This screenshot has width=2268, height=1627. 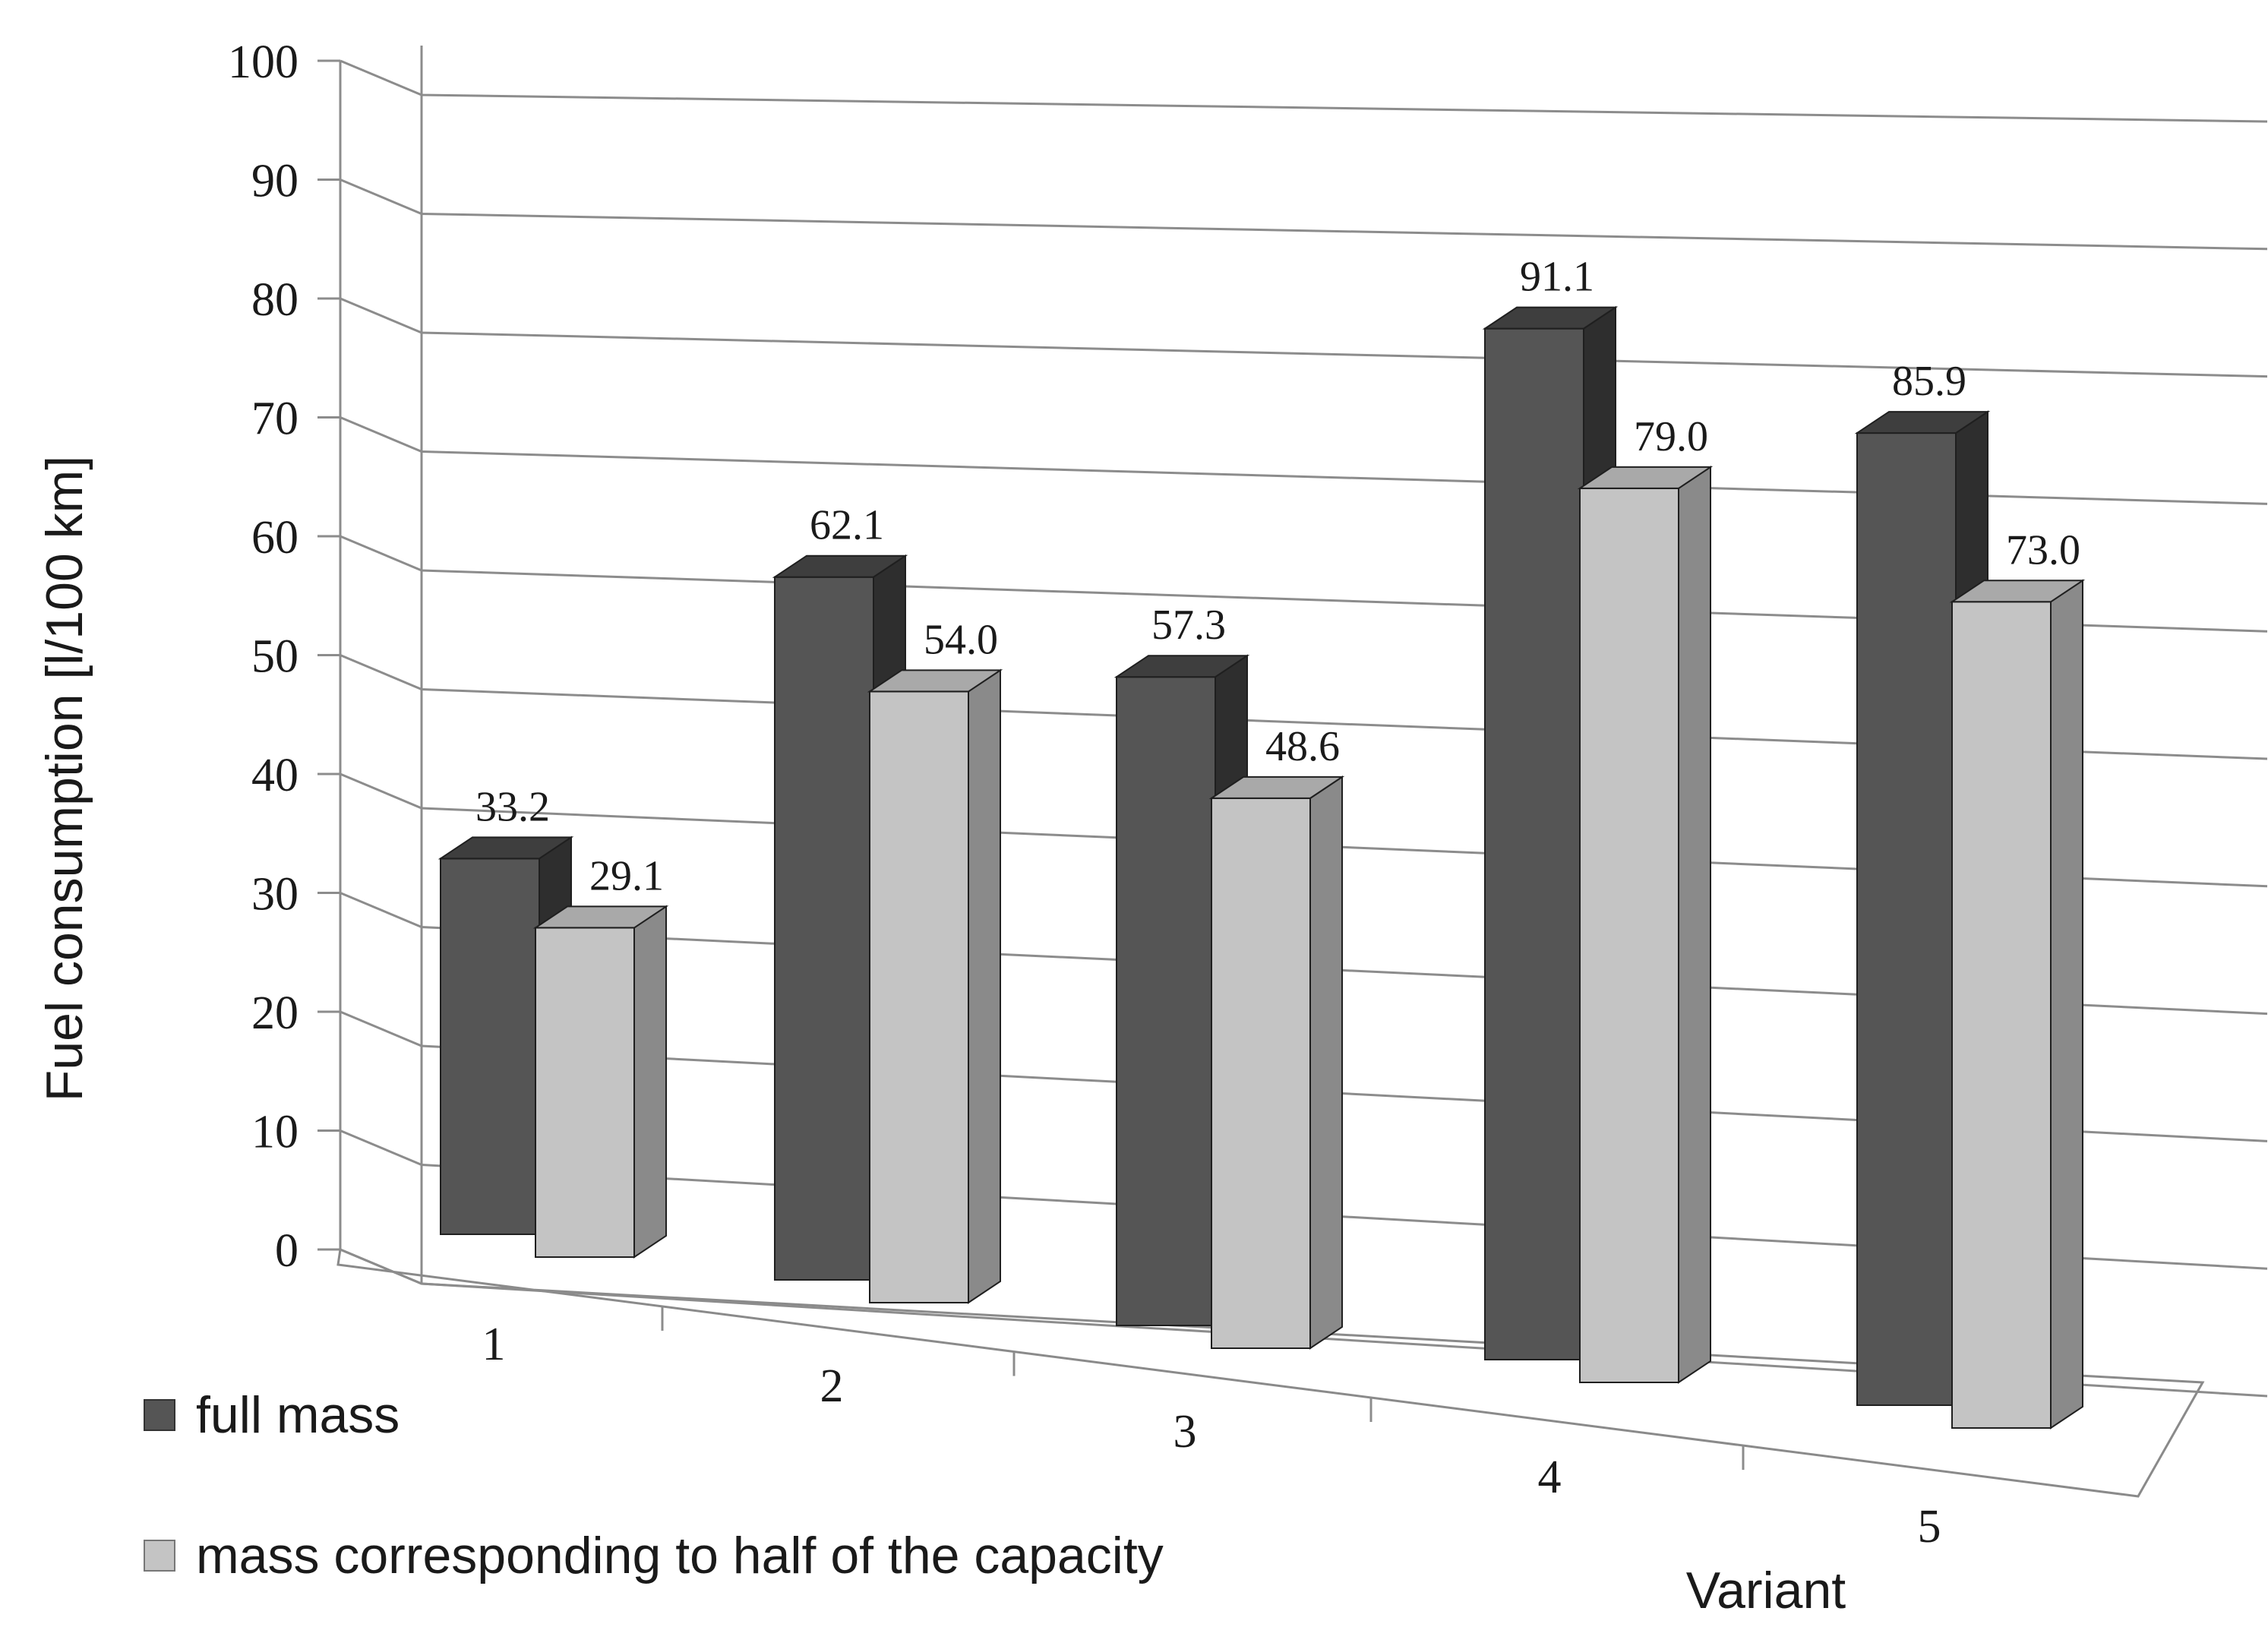 What do you see at coordinates (1557, 277) in the screenshot?
I see `data-label-full-mass-4: 91.1` at bounding box center [1557, 277].